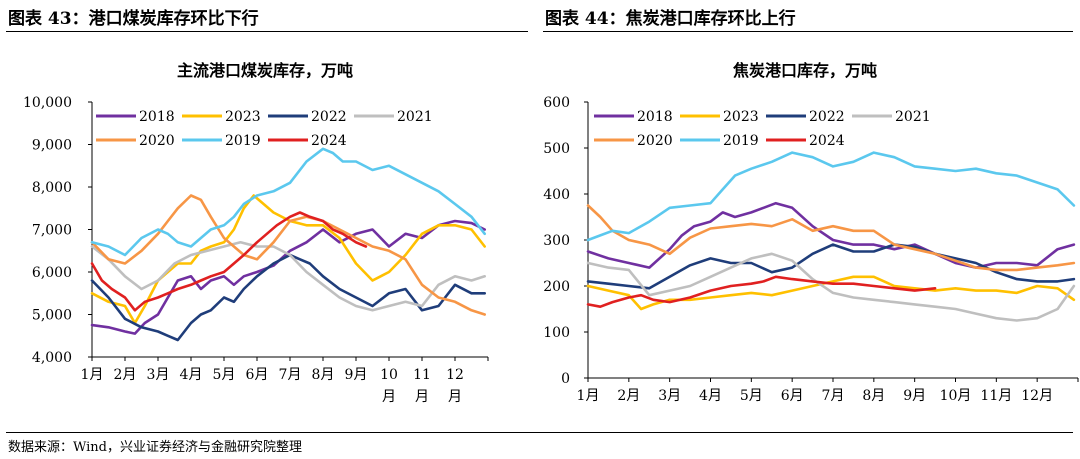  What do you see at coordinates (265, 70) in the screenshot?
I see `chart-title: 主流港口煤炭库存，万吨` at bounding box center [265, 70].